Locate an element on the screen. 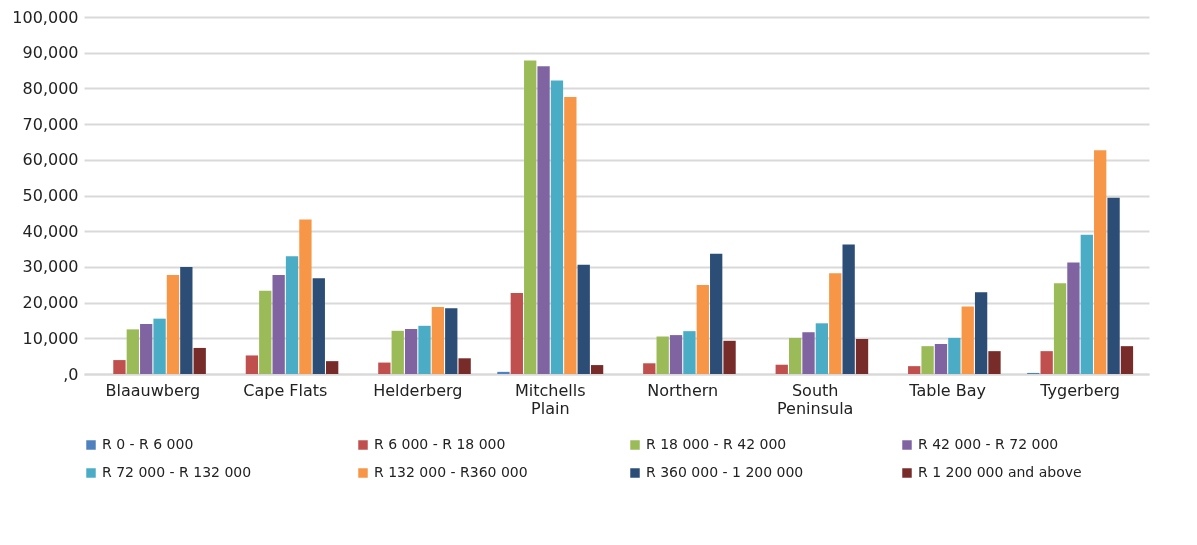  legend-label: R 1 200 000 and above is located at coordinates (1000, 472).